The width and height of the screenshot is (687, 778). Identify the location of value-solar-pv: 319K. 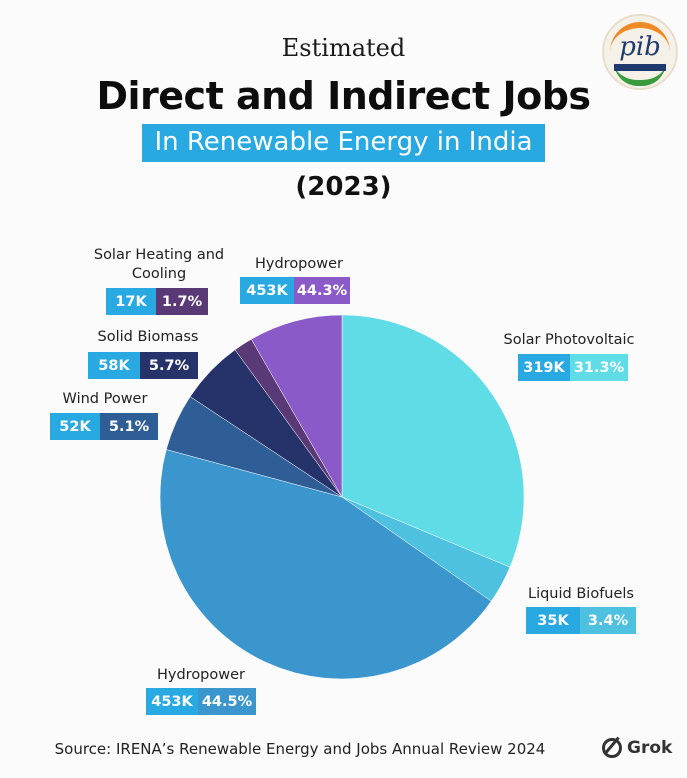
(544, 367).